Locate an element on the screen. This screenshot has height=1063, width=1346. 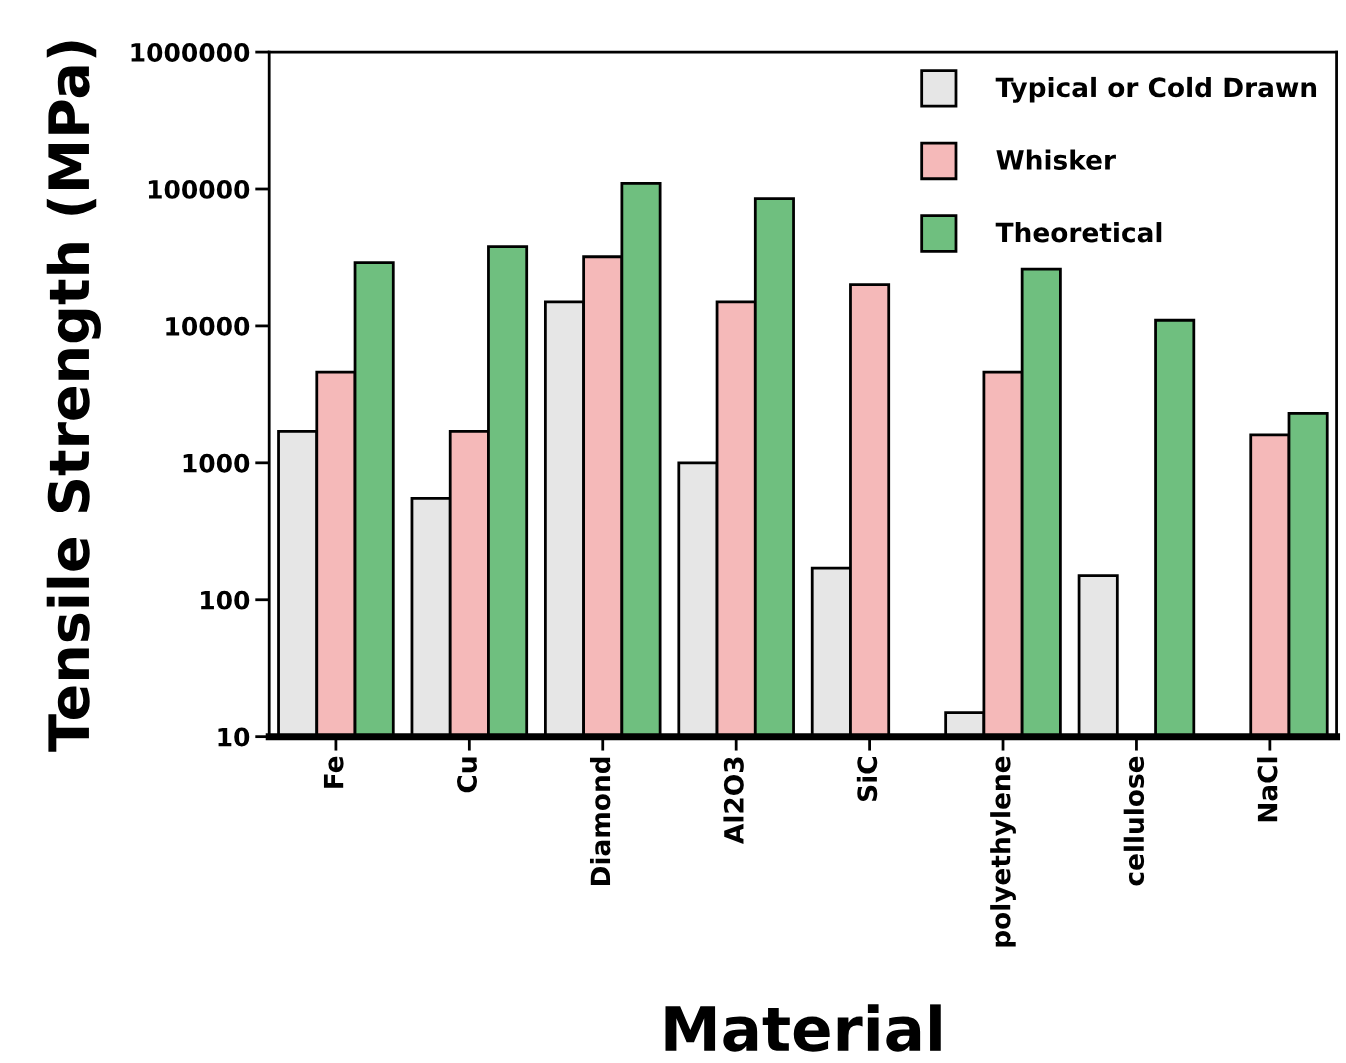
y-tick-label: 100000 is located at coordinates (199, 189).